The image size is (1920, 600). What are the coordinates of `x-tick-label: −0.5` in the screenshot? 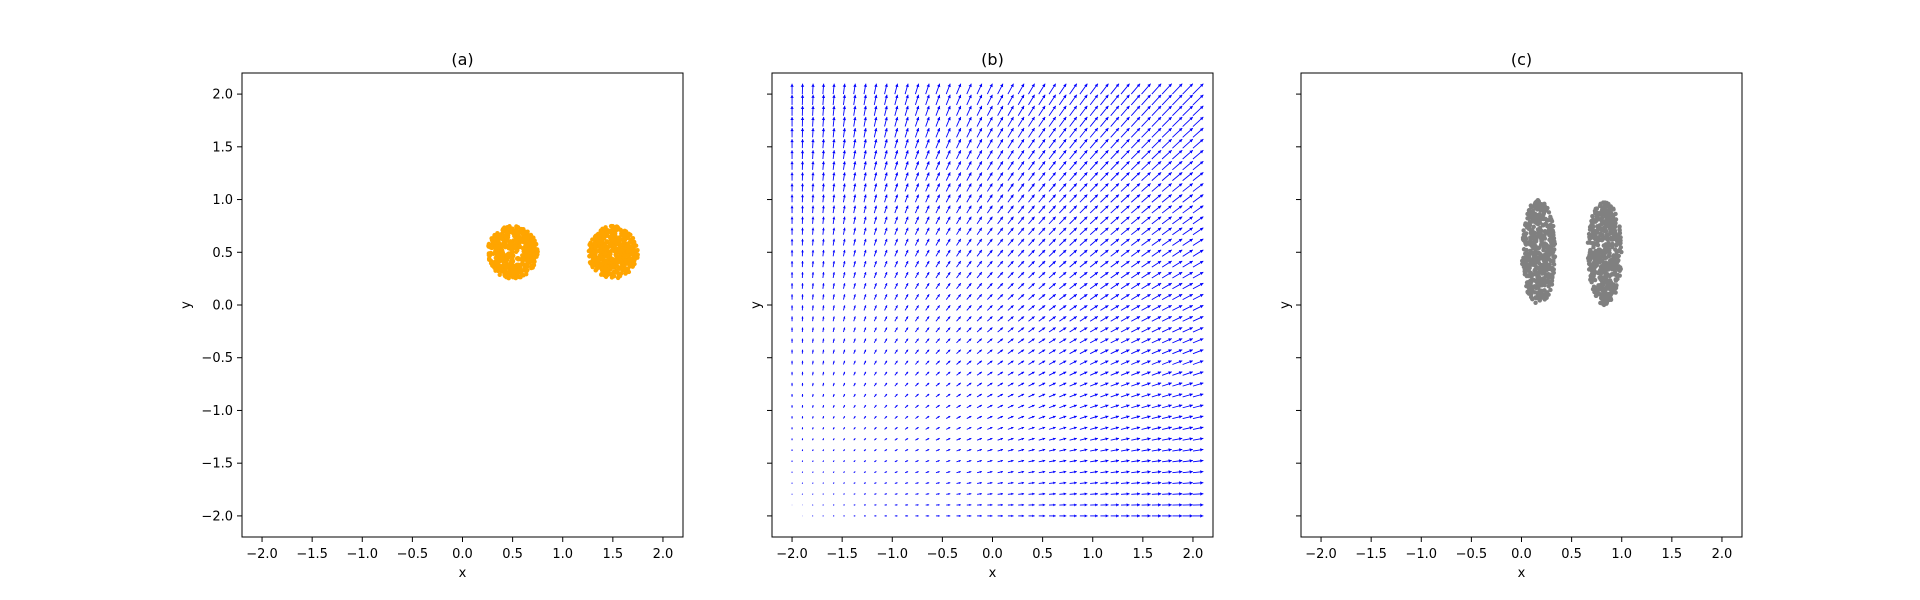 It's located at (943, 554).